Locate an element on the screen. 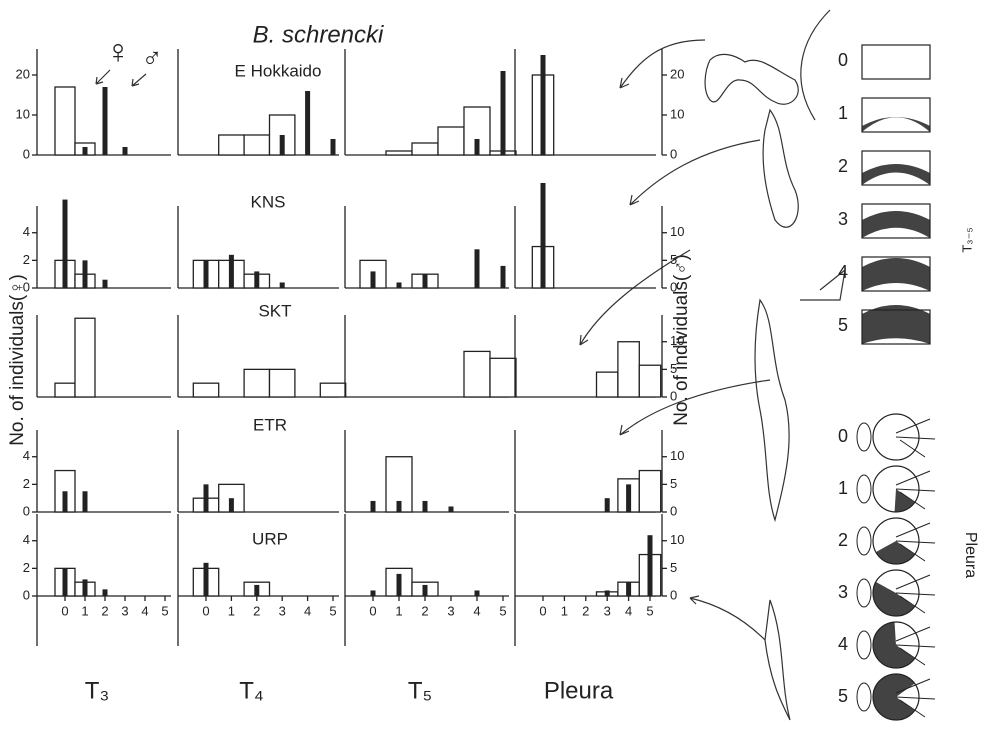  y2-axis-label: No. of individuals(♂) is located at coordinates (681, 340).